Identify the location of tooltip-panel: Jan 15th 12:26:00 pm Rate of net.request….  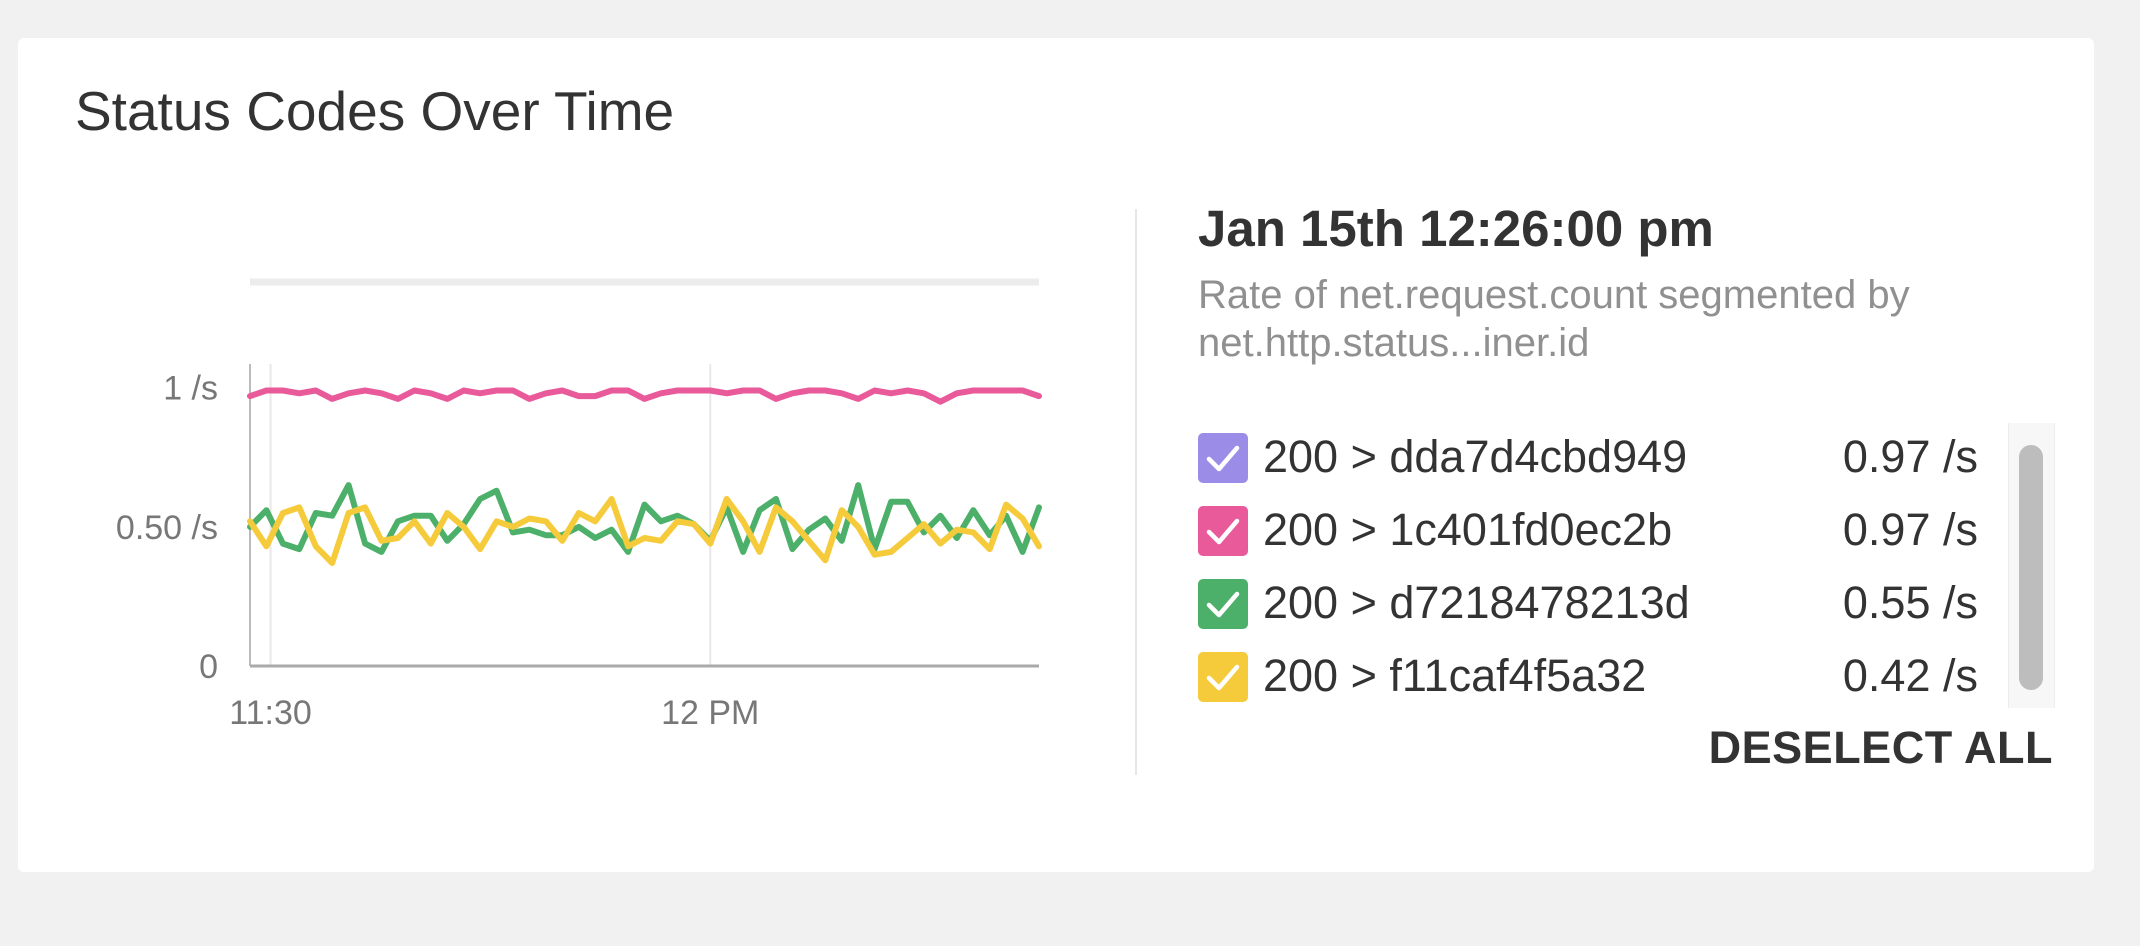
(1625, 282).